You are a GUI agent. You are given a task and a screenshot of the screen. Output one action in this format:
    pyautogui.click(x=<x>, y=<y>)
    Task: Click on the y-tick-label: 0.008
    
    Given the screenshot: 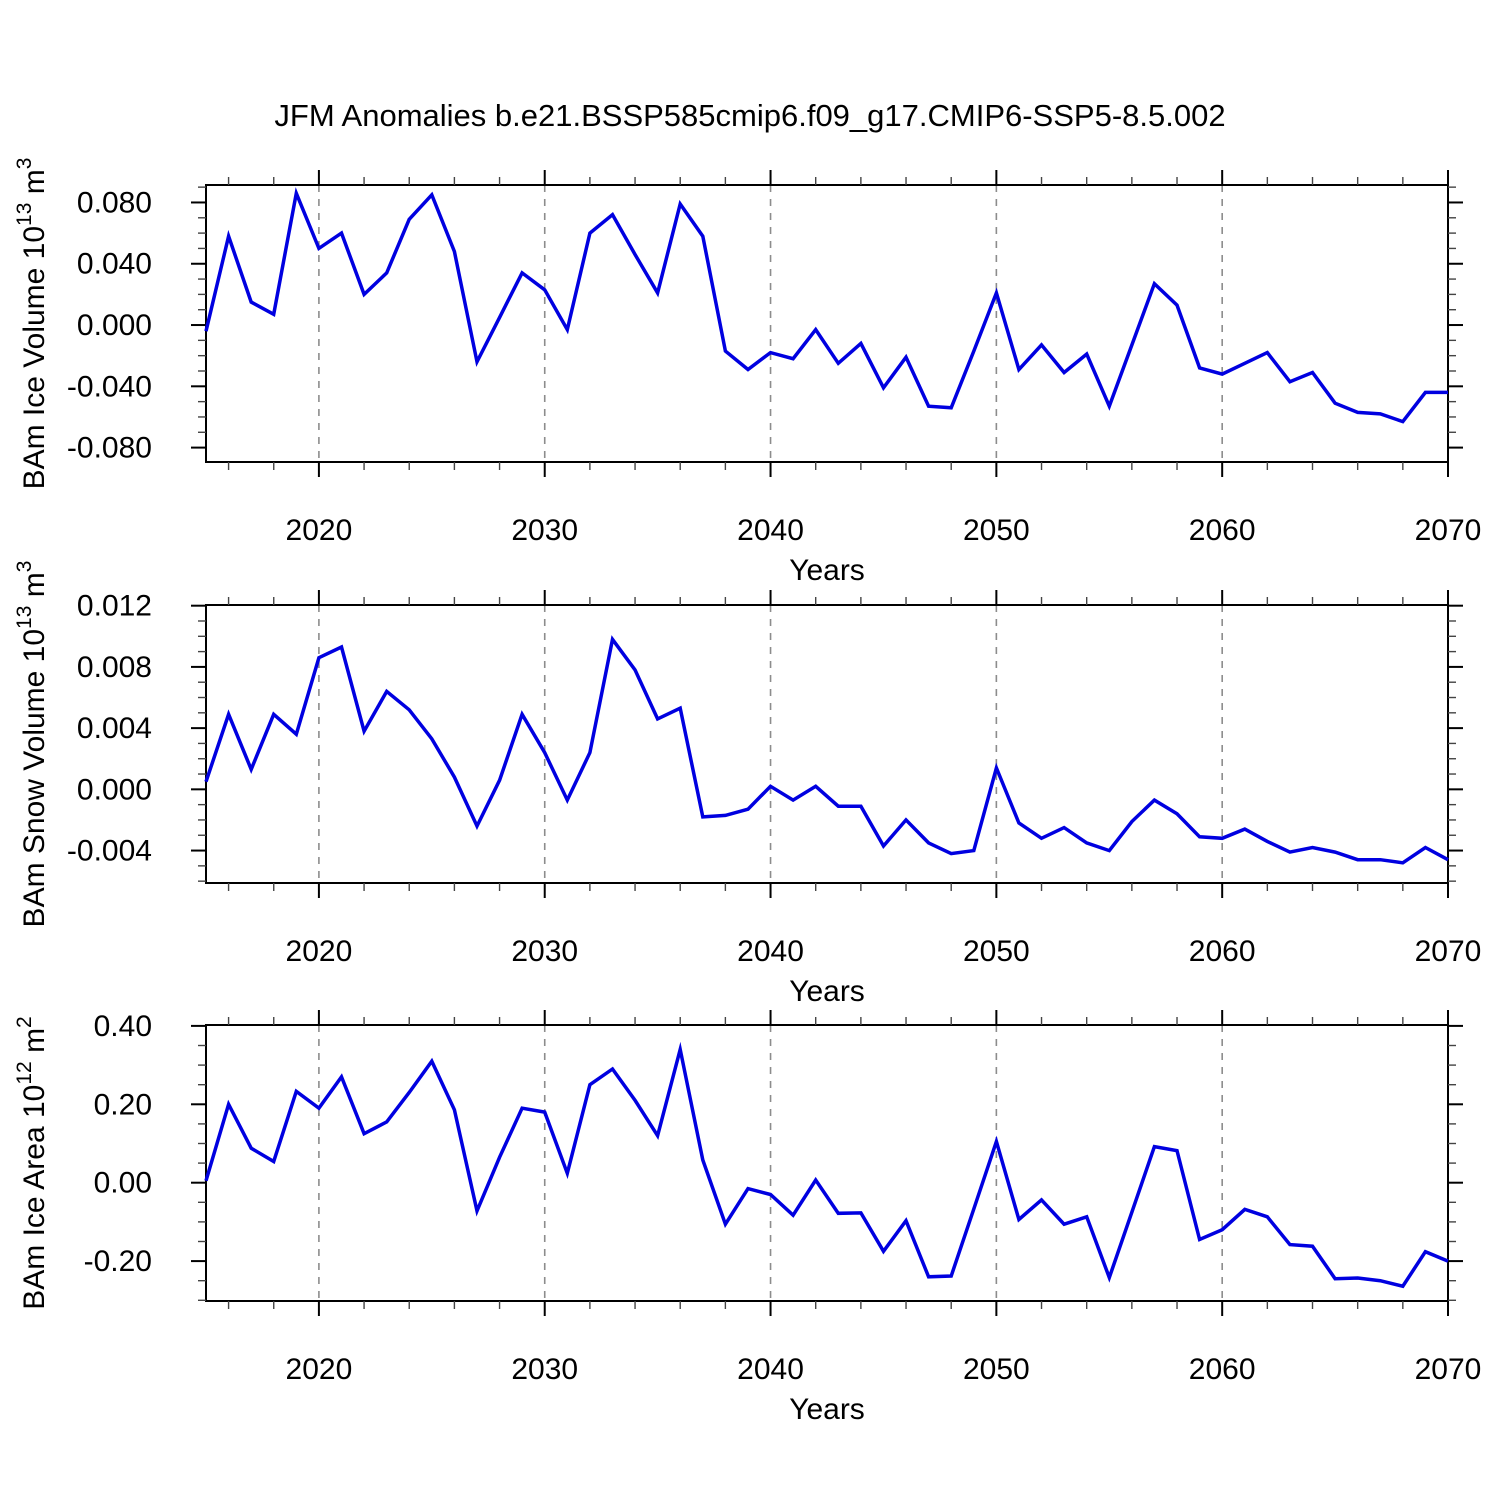 What is the action you would take?
    pyautogui.click(x=114, y=667)
    